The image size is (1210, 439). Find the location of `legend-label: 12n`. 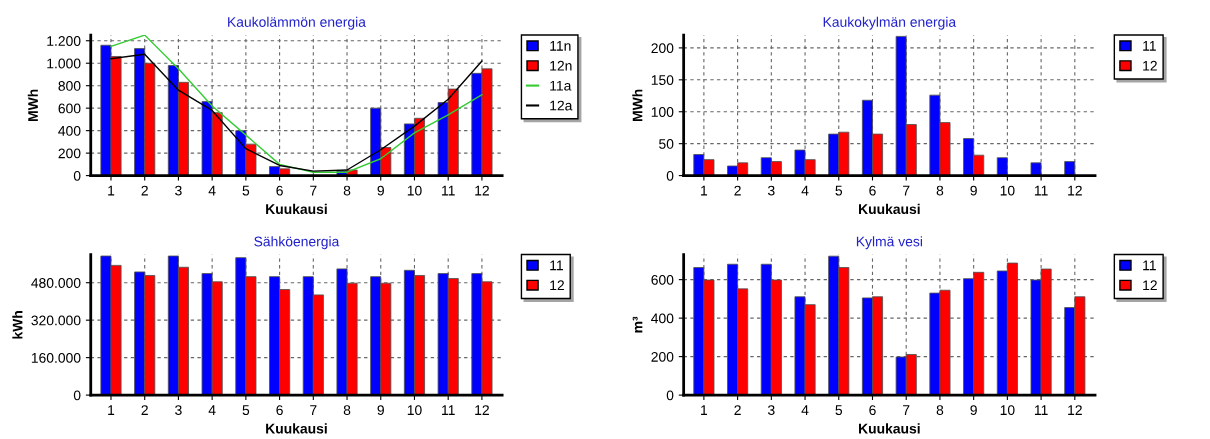

legend-label: 12n is located at coordinates (561, 65).